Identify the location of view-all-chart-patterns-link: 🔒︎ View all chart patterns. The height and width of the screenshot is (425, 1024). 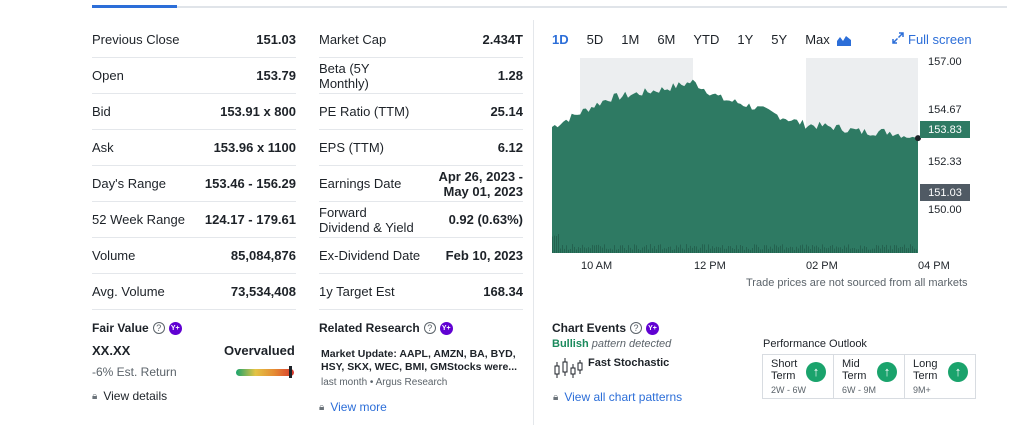
(617, 397).